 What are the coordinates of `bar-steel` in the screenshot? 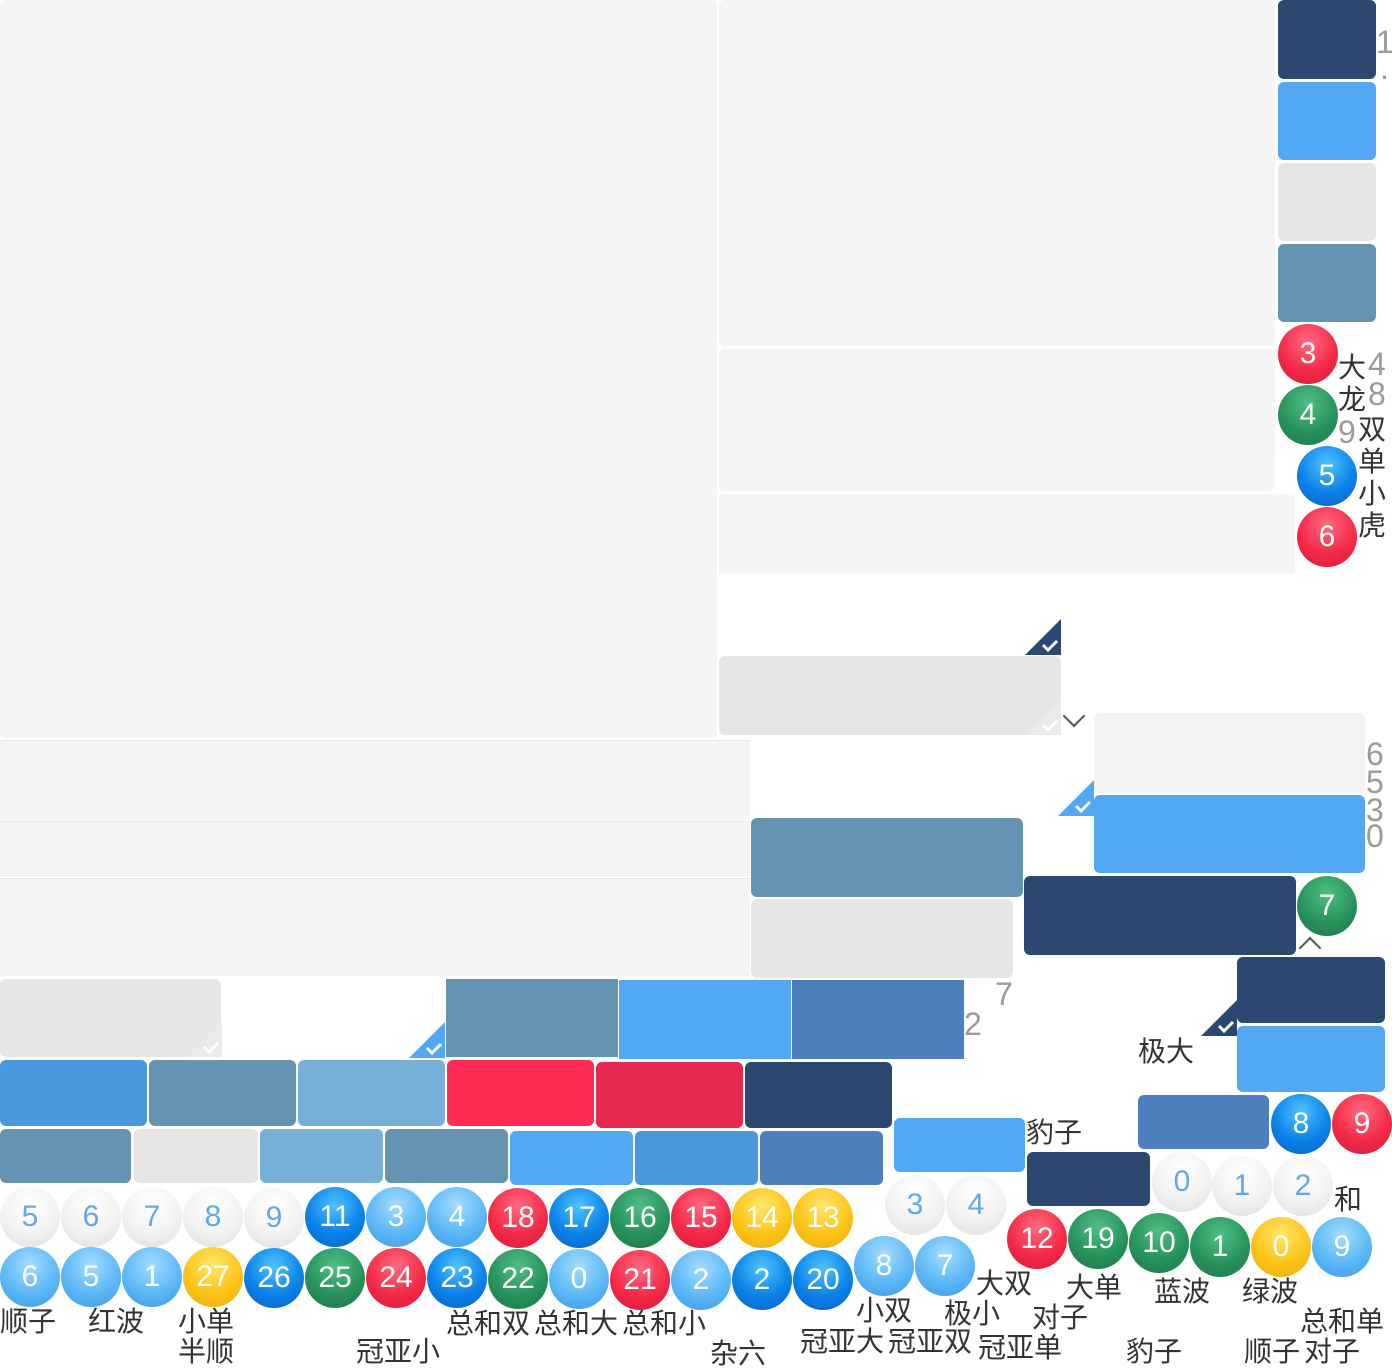 It's located at (222, 1093).